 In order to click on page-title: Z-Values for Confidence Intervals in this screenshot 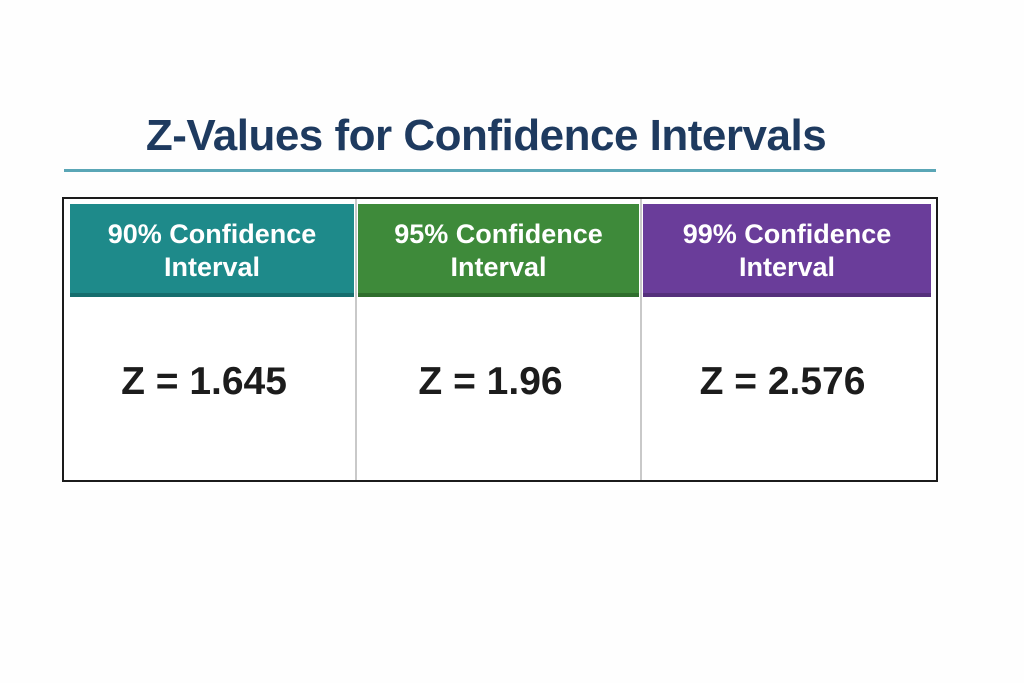, I will do `click(486, 135)`.